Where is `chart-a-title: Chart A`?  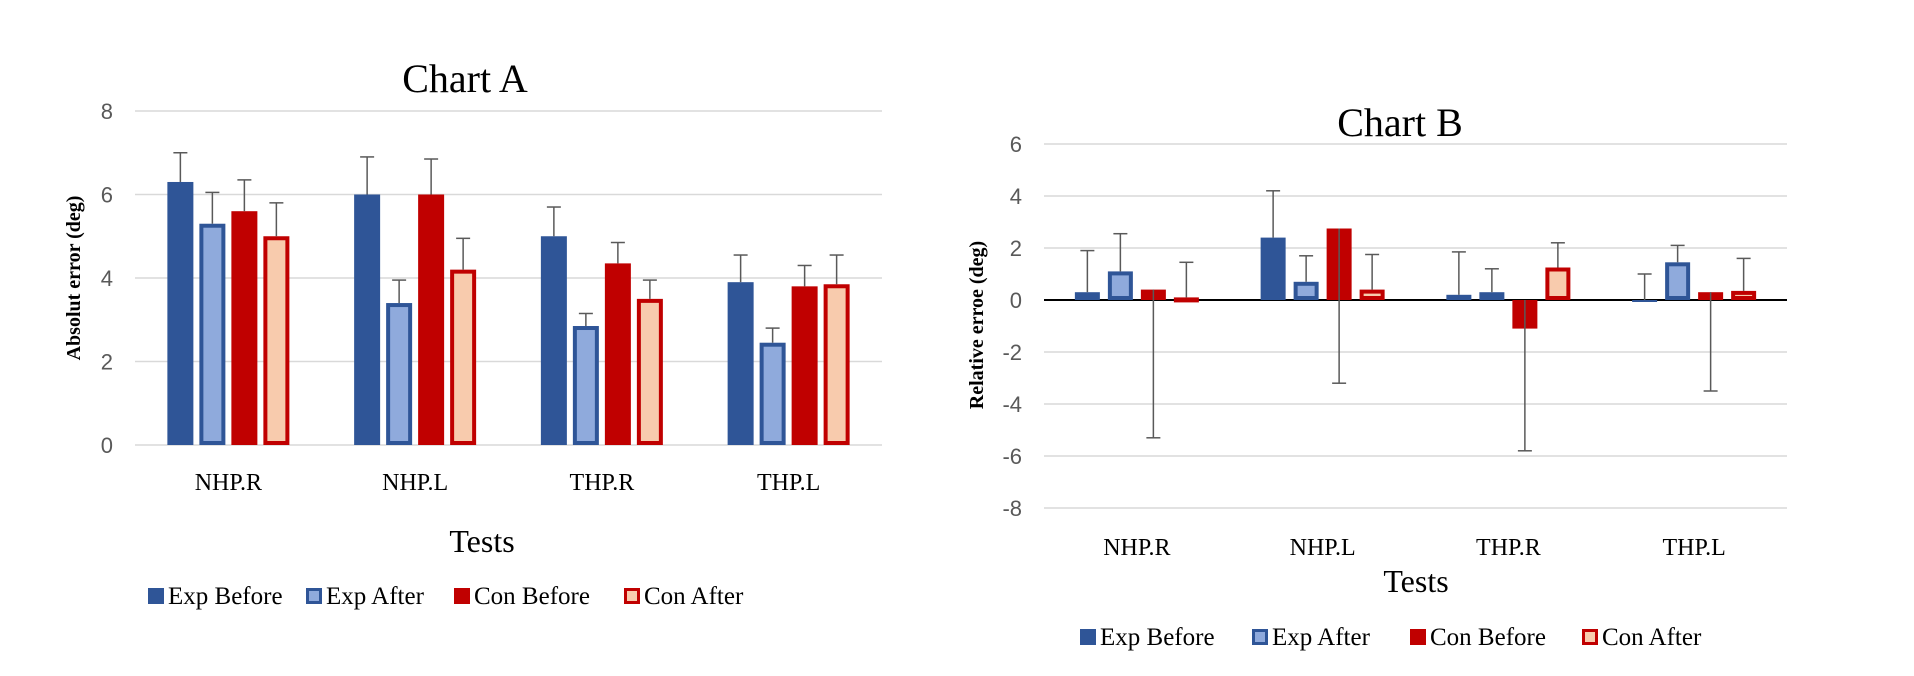
chart-a-title: Chart A is located at coordinates (465, 78).